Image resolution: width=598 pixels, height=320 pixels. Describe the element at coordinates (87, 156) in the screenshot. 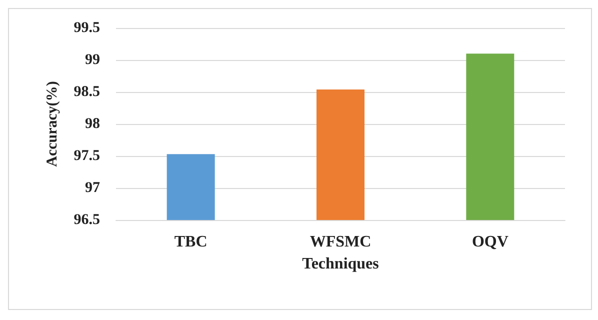

I see `y-tick-label: 97.5` at that location.